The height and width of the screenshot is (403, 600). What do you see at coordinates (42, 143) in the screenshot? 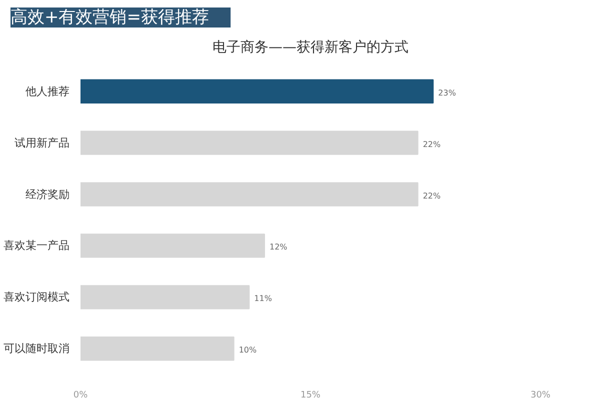
I see `y-tick-label: 试用新产品` at bounding box center [42, 143].